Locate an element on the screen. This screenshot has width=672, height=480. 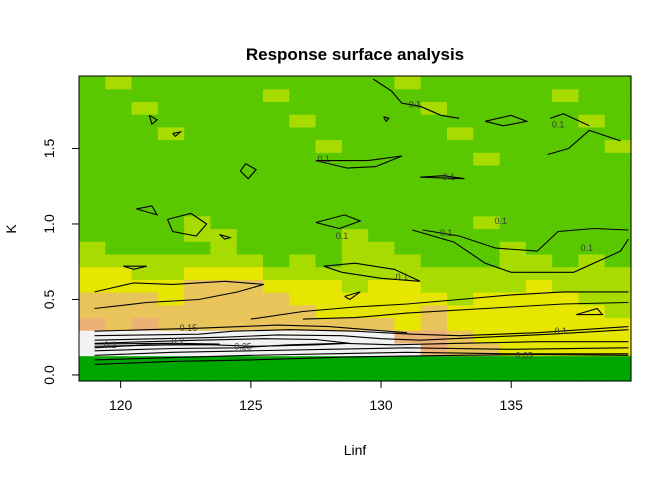
chart-title: Response surface analysis is located at coordinates (355, 54).